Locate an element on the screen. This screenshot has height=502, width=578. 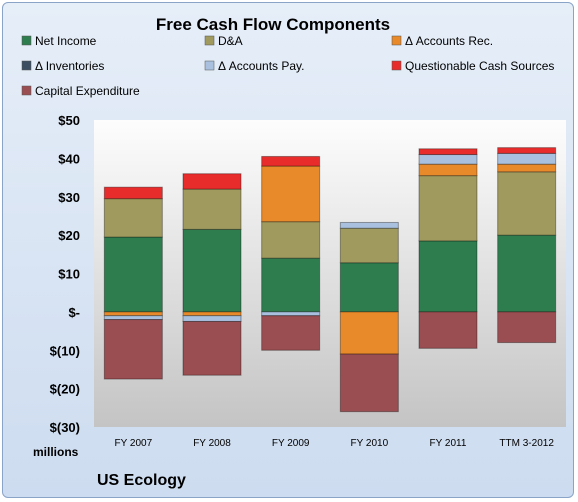
x-tick-label: TTM 3-2012 is located at coordinates (526, 443).